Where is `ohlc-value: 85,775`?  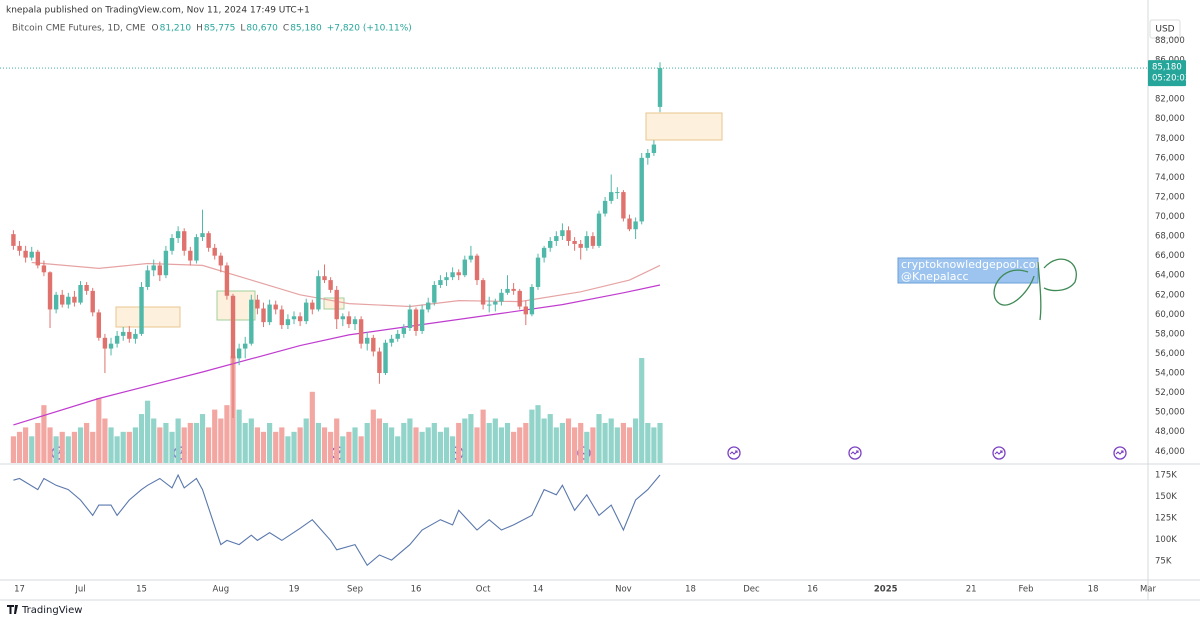
ohlc-value: 85,775 is located at coordinates (220, 29).